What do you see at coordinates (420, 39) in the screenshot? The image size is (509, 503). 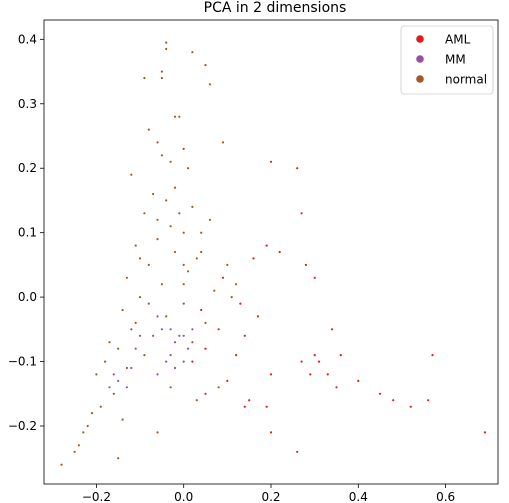 I see `legend-marker-aml` at bounding box center [420, 39].